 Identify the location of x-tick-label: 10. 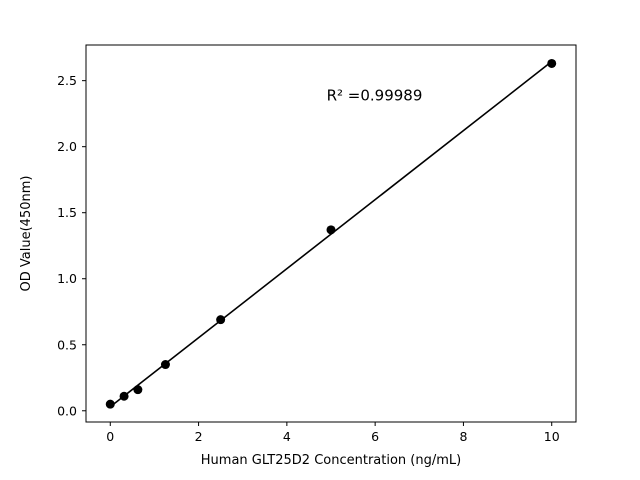
(552, 436).